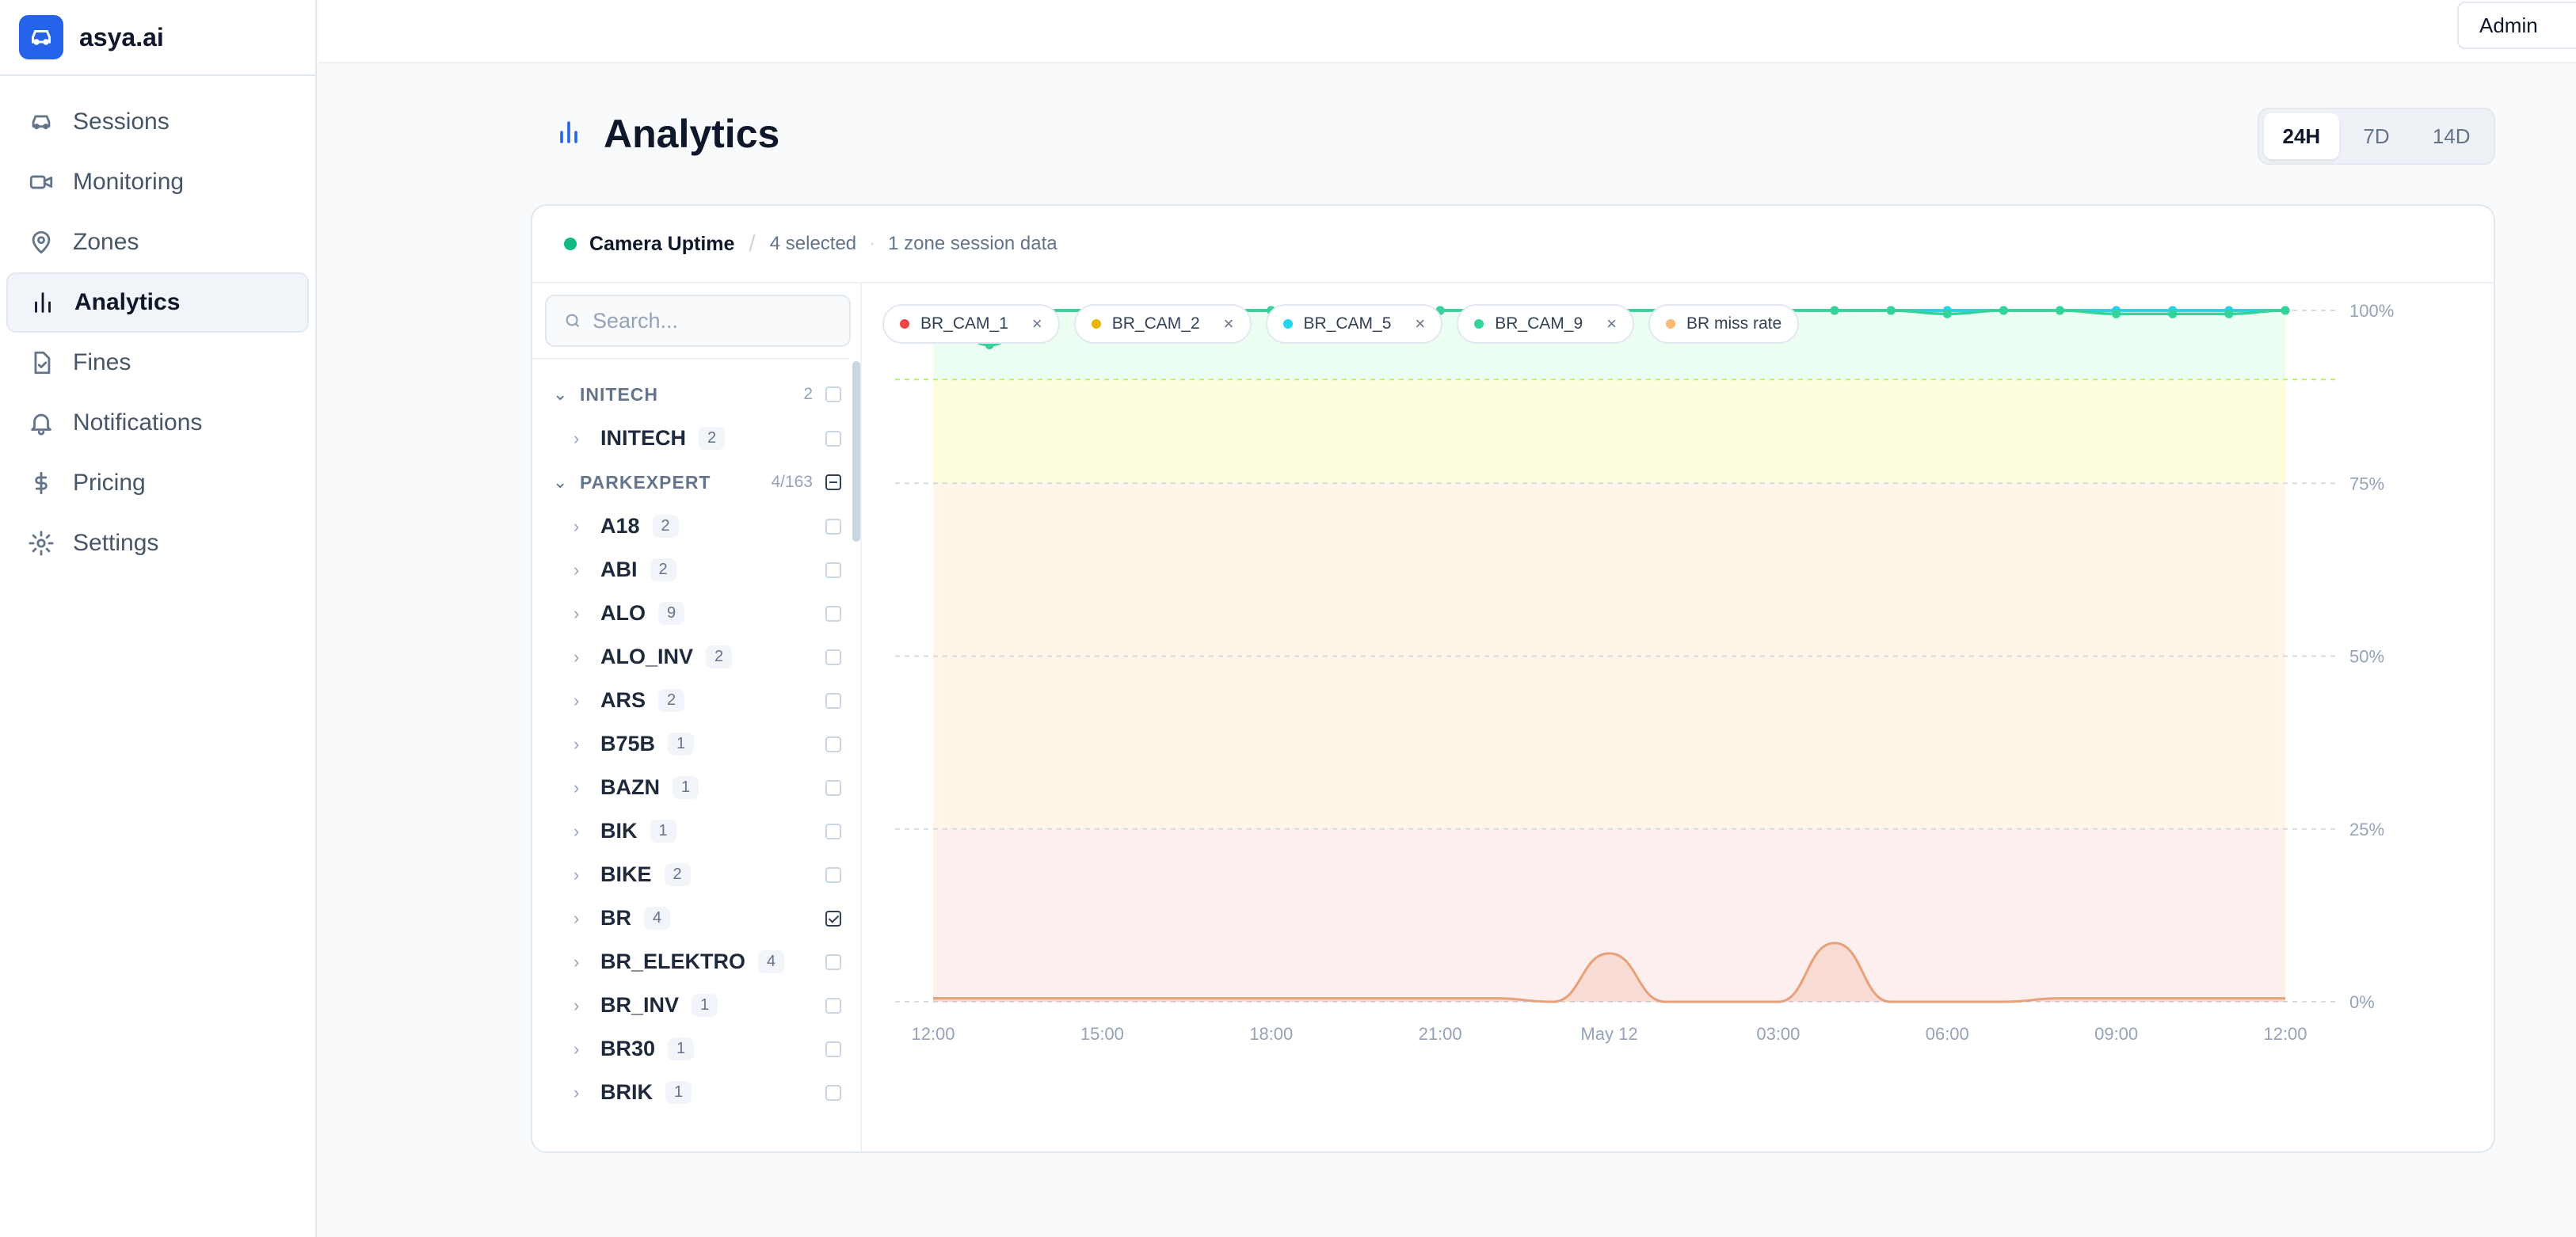 The width and height of the screenshot is (2576, 1237). Describe the element at coordinates (157, 483) in the screenshot. I see `sidebar-item-pricing: Pricing` at that location.